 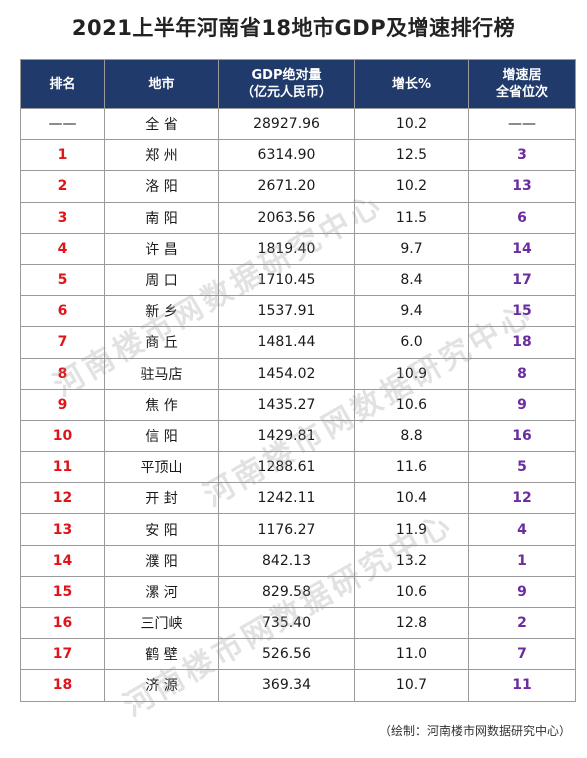 What do you see at coordinates (161, 217) in the screenshot?
I see `city-cell: 南 阳` at bounding box center [161, 217].